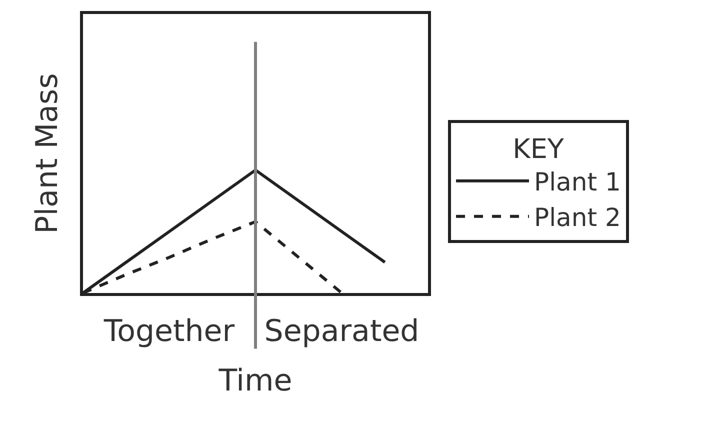 The height and width of the screenshot is (422, 722). I want to click on x-tick-label: Separated, so click(342, 331).